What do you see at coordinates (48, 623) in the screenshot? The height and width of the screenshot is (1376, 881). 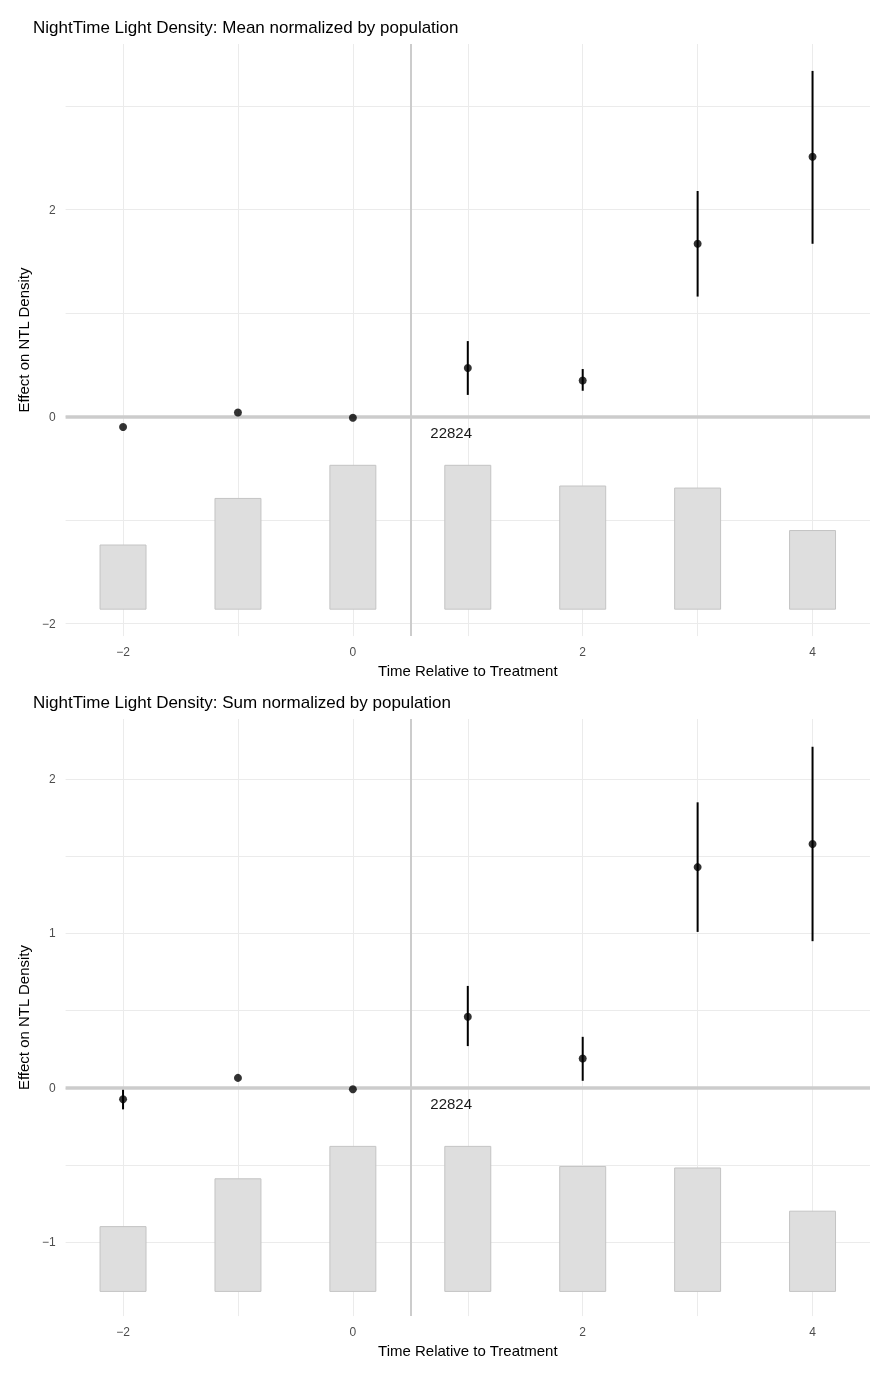 I see `y-tick-label: −2` at bounding box center [48, 623].